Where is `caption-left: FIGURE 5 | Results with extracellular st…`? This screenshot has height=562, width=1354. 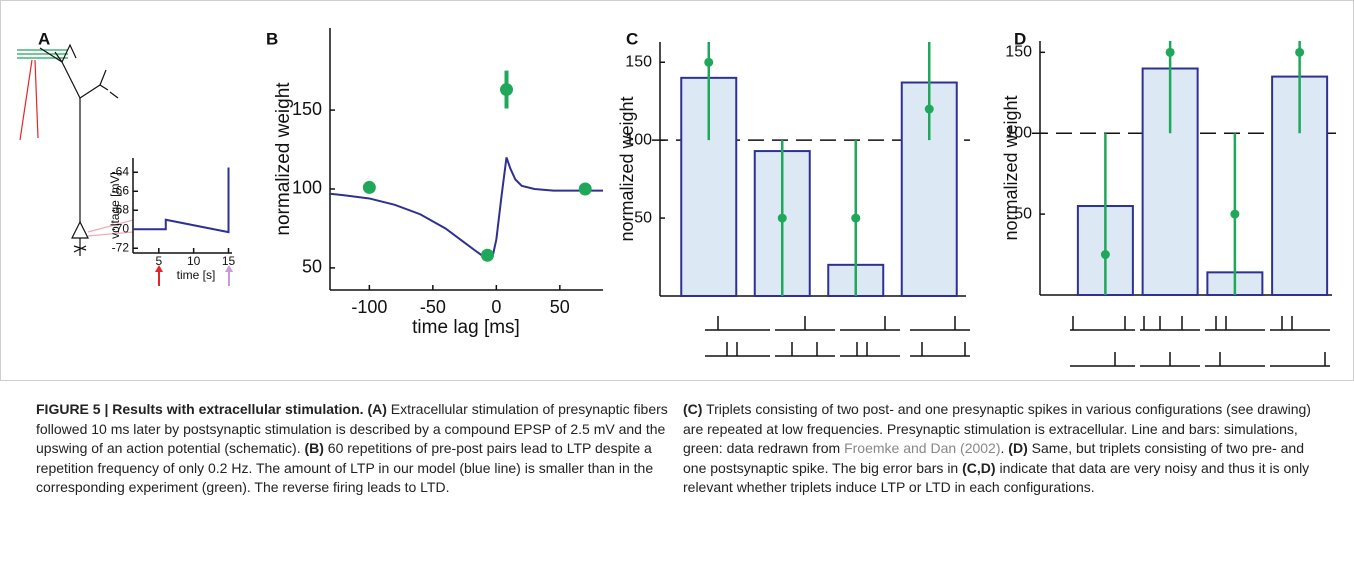
caption-left: FIGURE 5 | Results with extracellular st… is located at coordinates (356, 449).